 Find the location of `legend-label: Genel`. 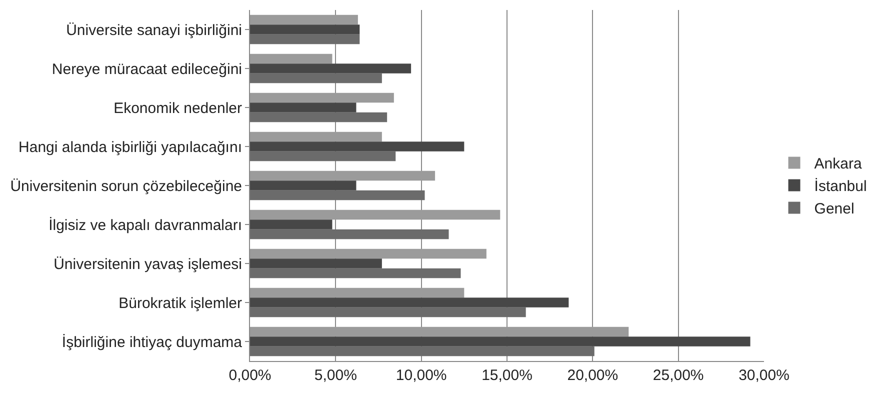

legend-label: Genel is located at coordinates (834, 209).